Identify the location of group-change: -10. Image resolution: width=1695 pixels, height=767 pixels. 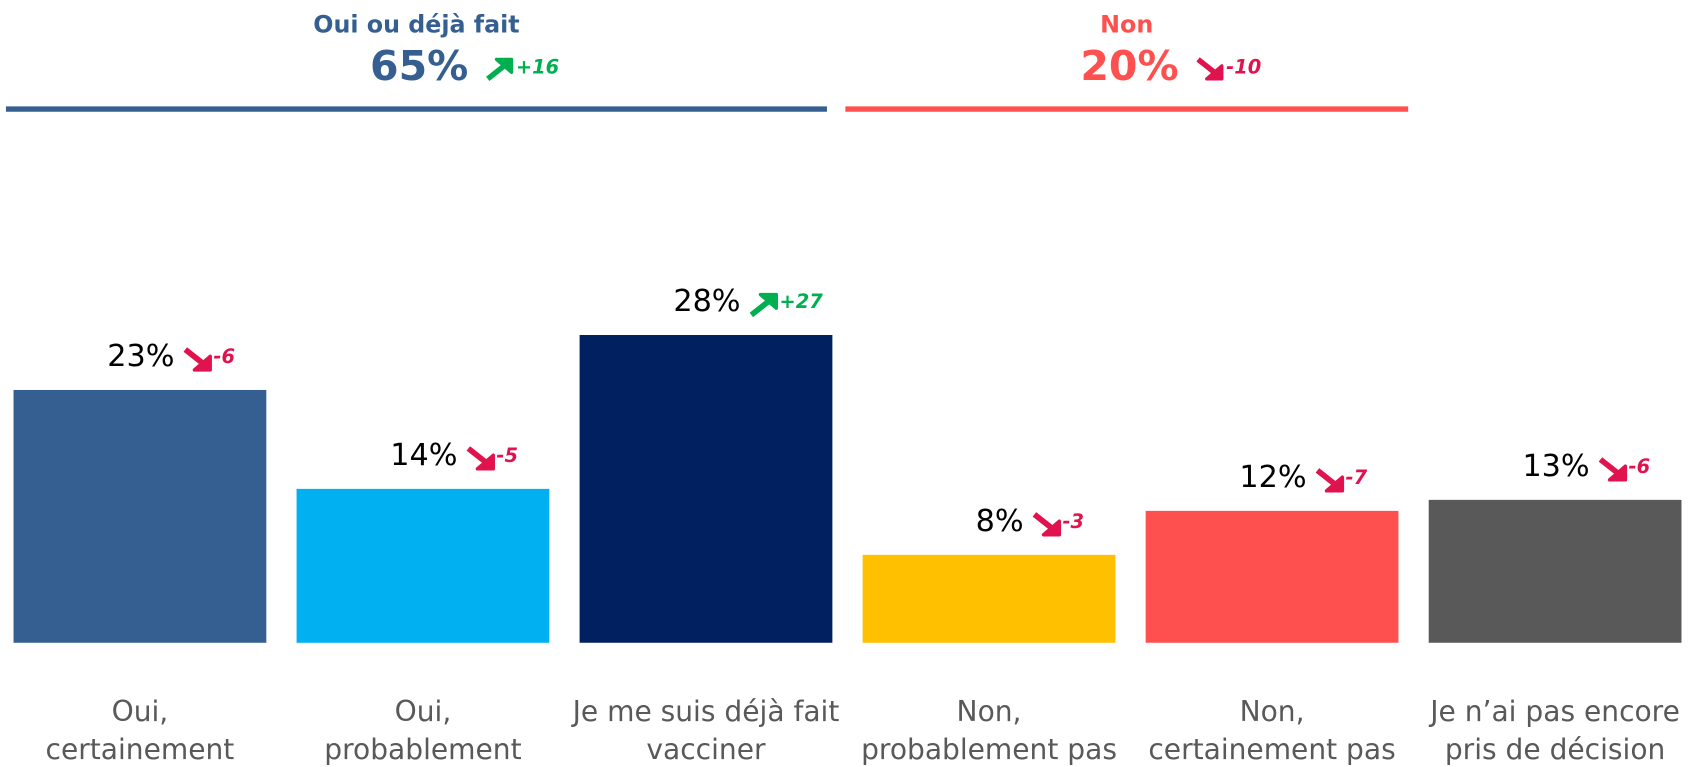
(1243, 67).